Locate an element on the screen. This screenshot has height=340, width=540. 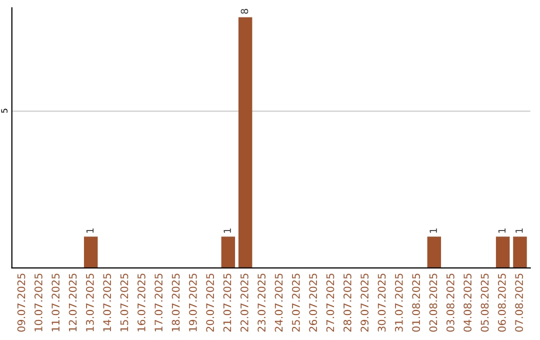
x-tick-label: 28.07.2025 is located at coordinates (347, 303).